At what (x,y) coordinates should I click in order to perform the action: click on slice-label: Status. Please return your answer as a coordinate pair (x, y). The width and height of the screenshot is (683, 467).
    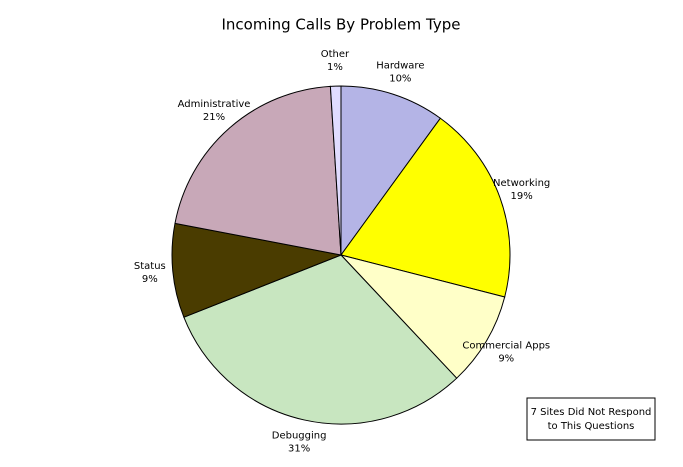
    Looking at the image, I should click on (150, 266).